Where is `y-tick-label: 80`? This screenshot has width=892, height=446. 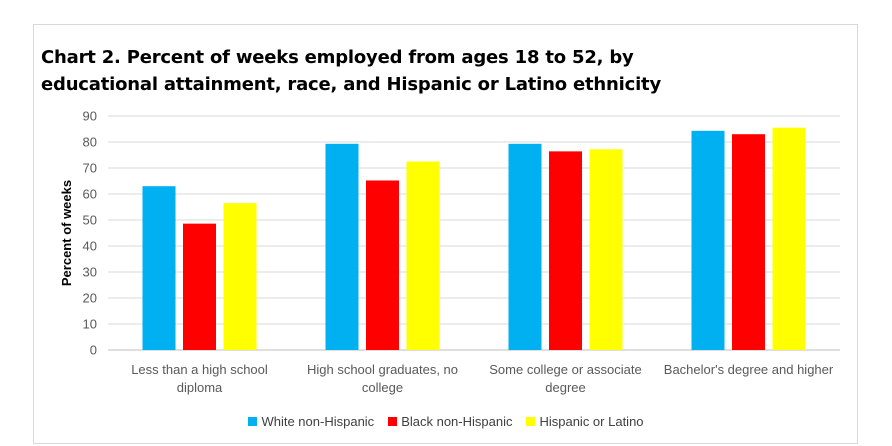 y-tick-label: 80 is located at coordinates (90, 142).